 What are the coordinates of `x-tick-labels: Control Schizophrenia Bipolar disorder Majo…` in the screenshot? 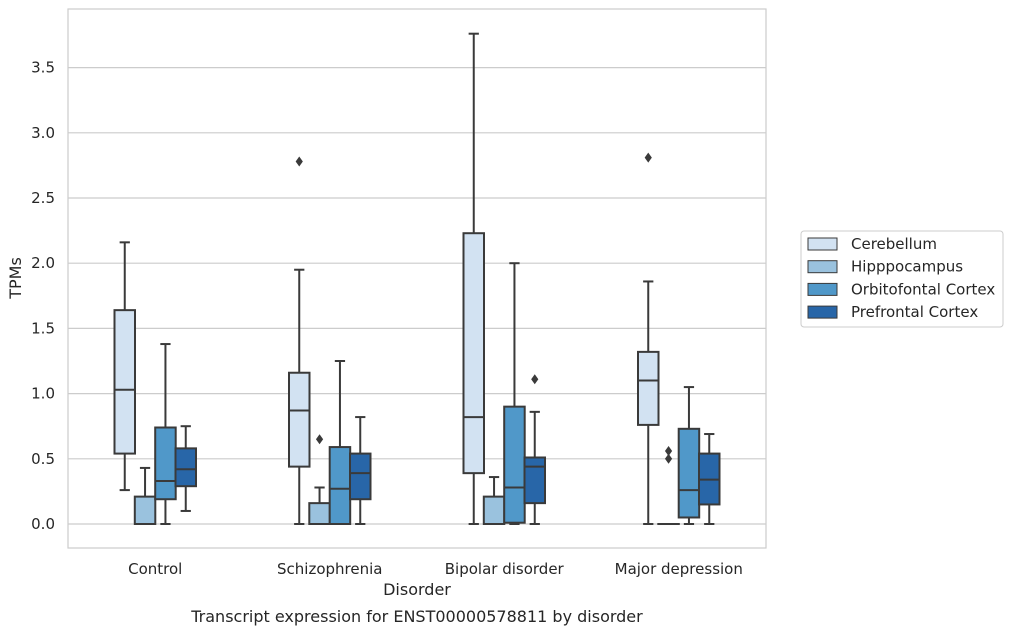 It's located at (435, 569).